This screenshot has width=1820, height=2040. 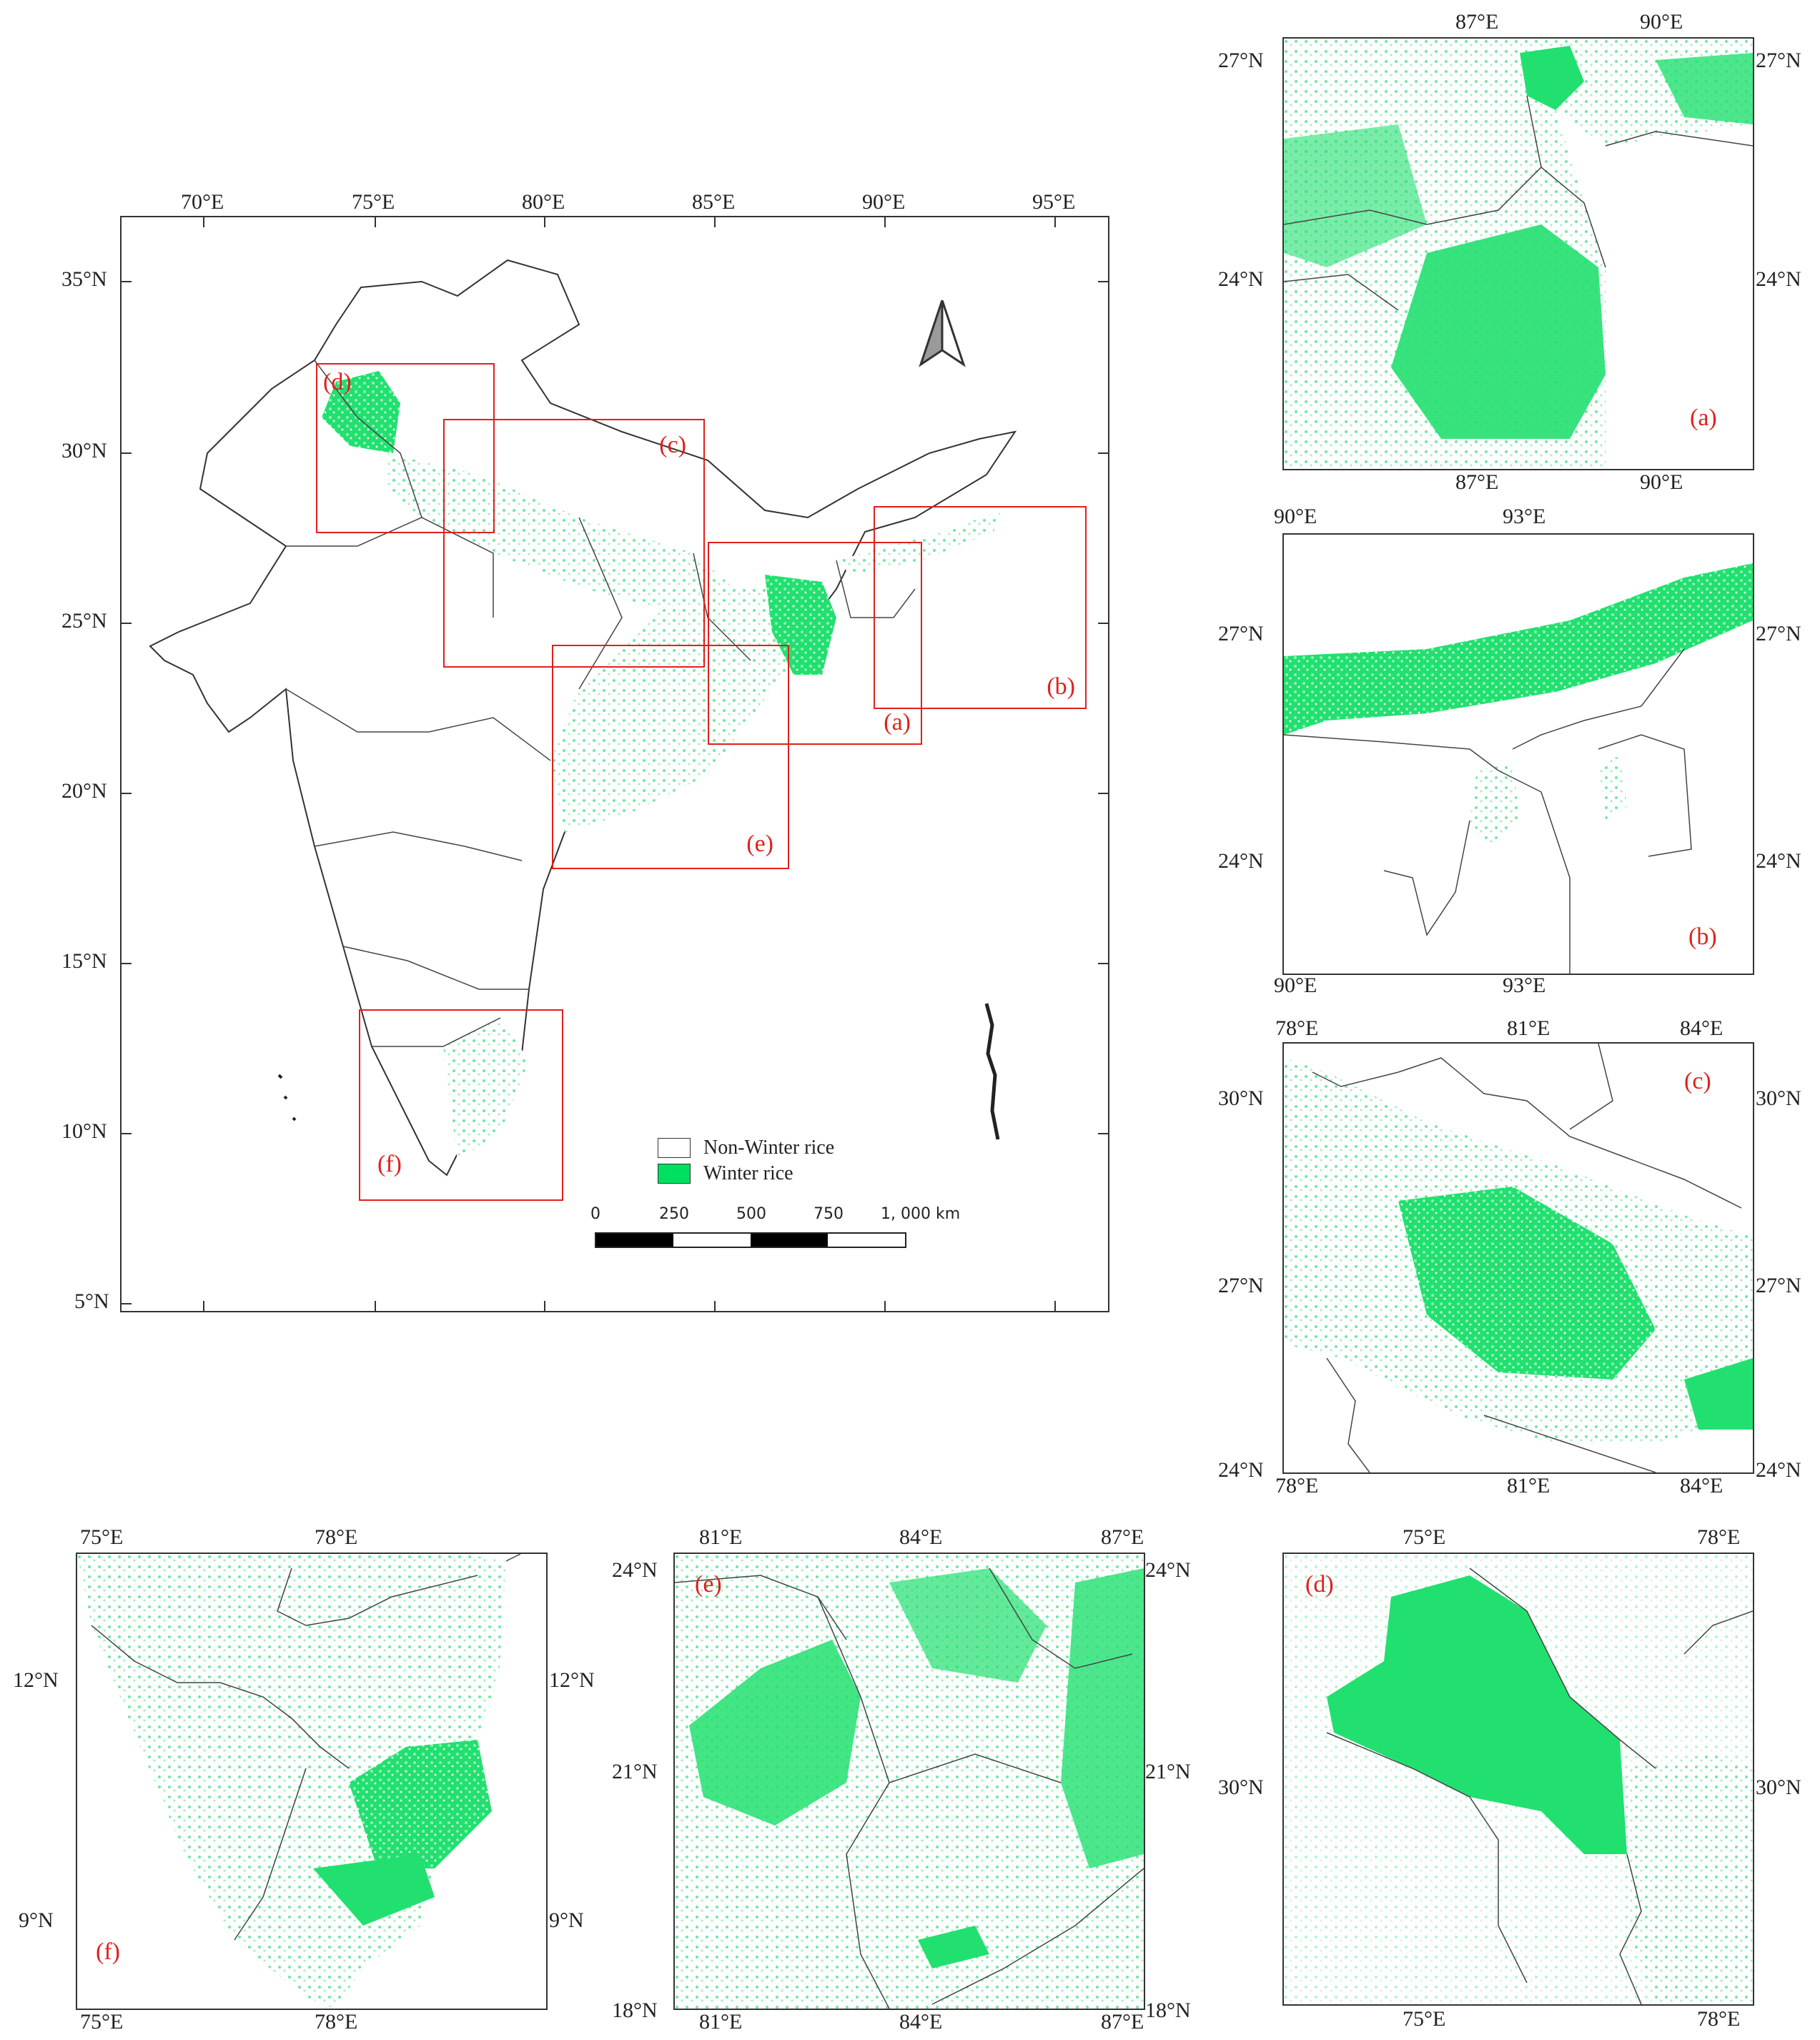 What do you see at coordinates (84, 279) in the screenshot?
I see `main-lat-tick: 35°N` at bounding box center [84, 279].